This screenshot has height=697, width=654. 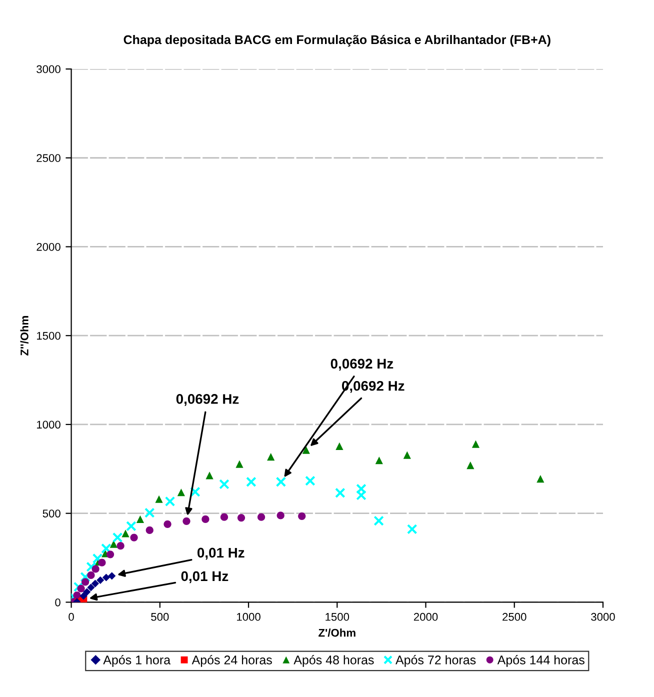 I want to click on legend-label: Após 72 horas, so click(x=436, y=661).